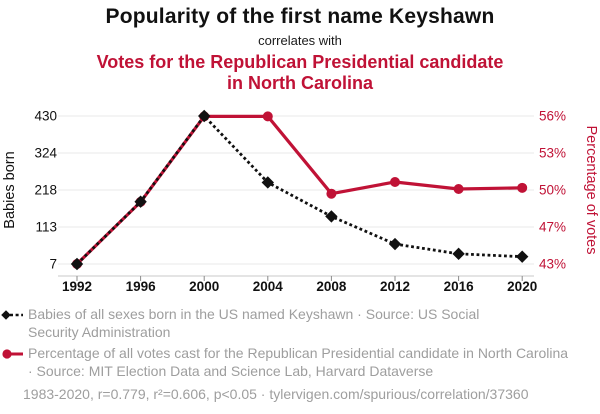 Image resolution: width=600 pixels, height=414 pixels. Describe the element at coordinates (45, 190) in the screenshot. I see `svg-text: 218` at that location.